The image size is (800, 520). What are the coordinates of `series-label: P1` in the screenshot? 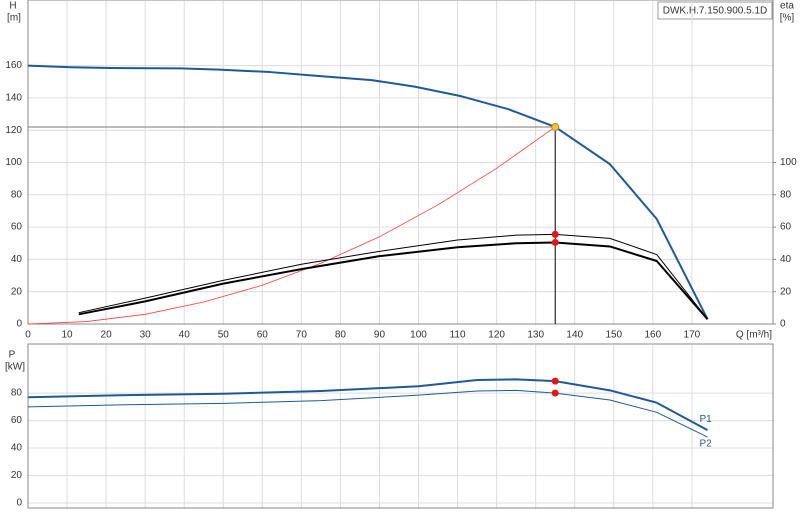 It's located at (706, 419).